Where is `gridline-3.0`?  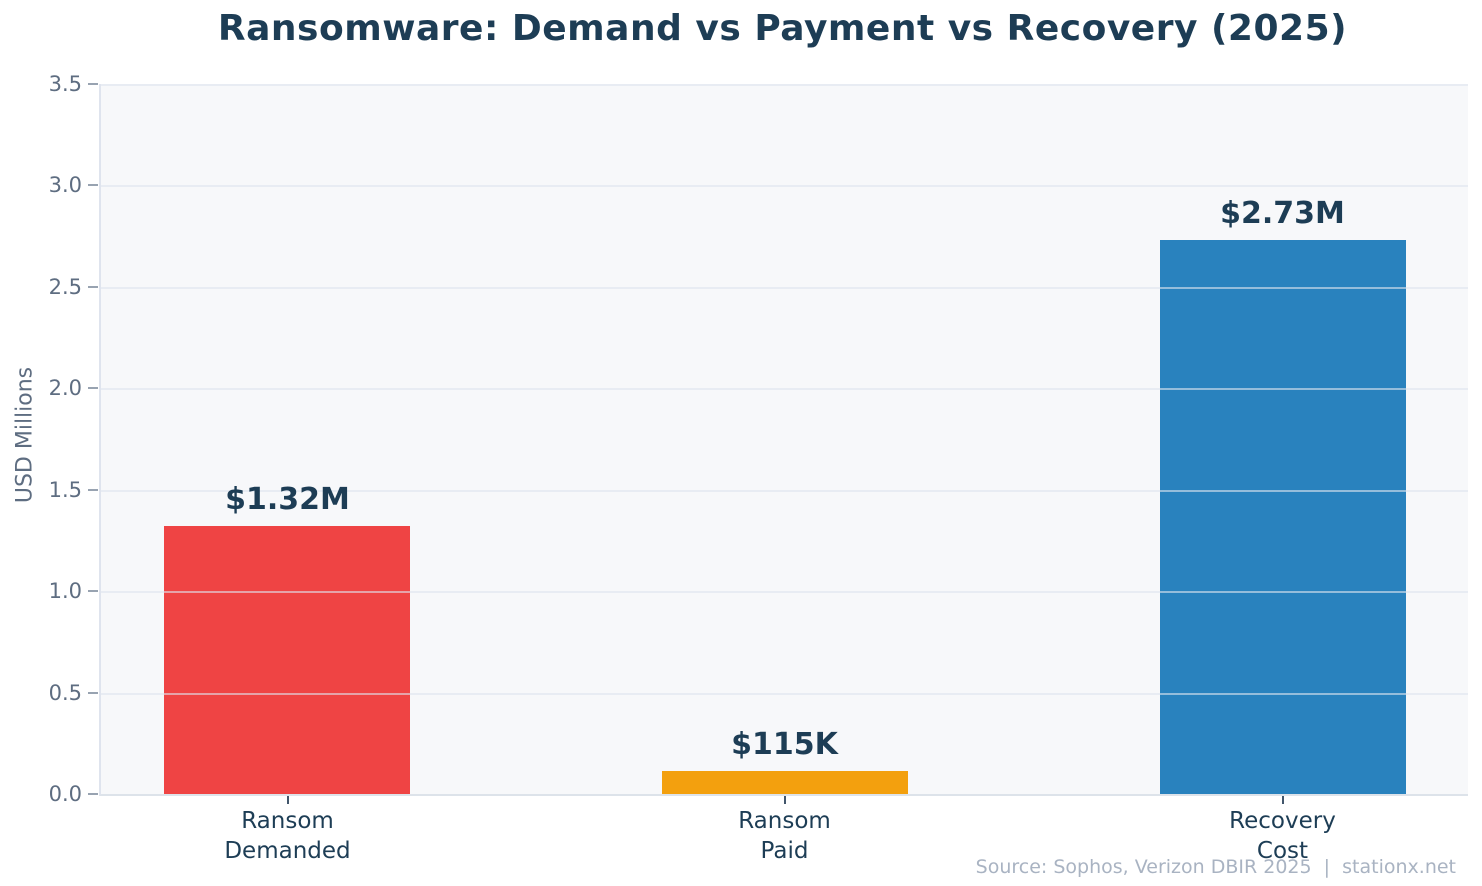 gridline-3.0 is located at coordinates (784, 186).